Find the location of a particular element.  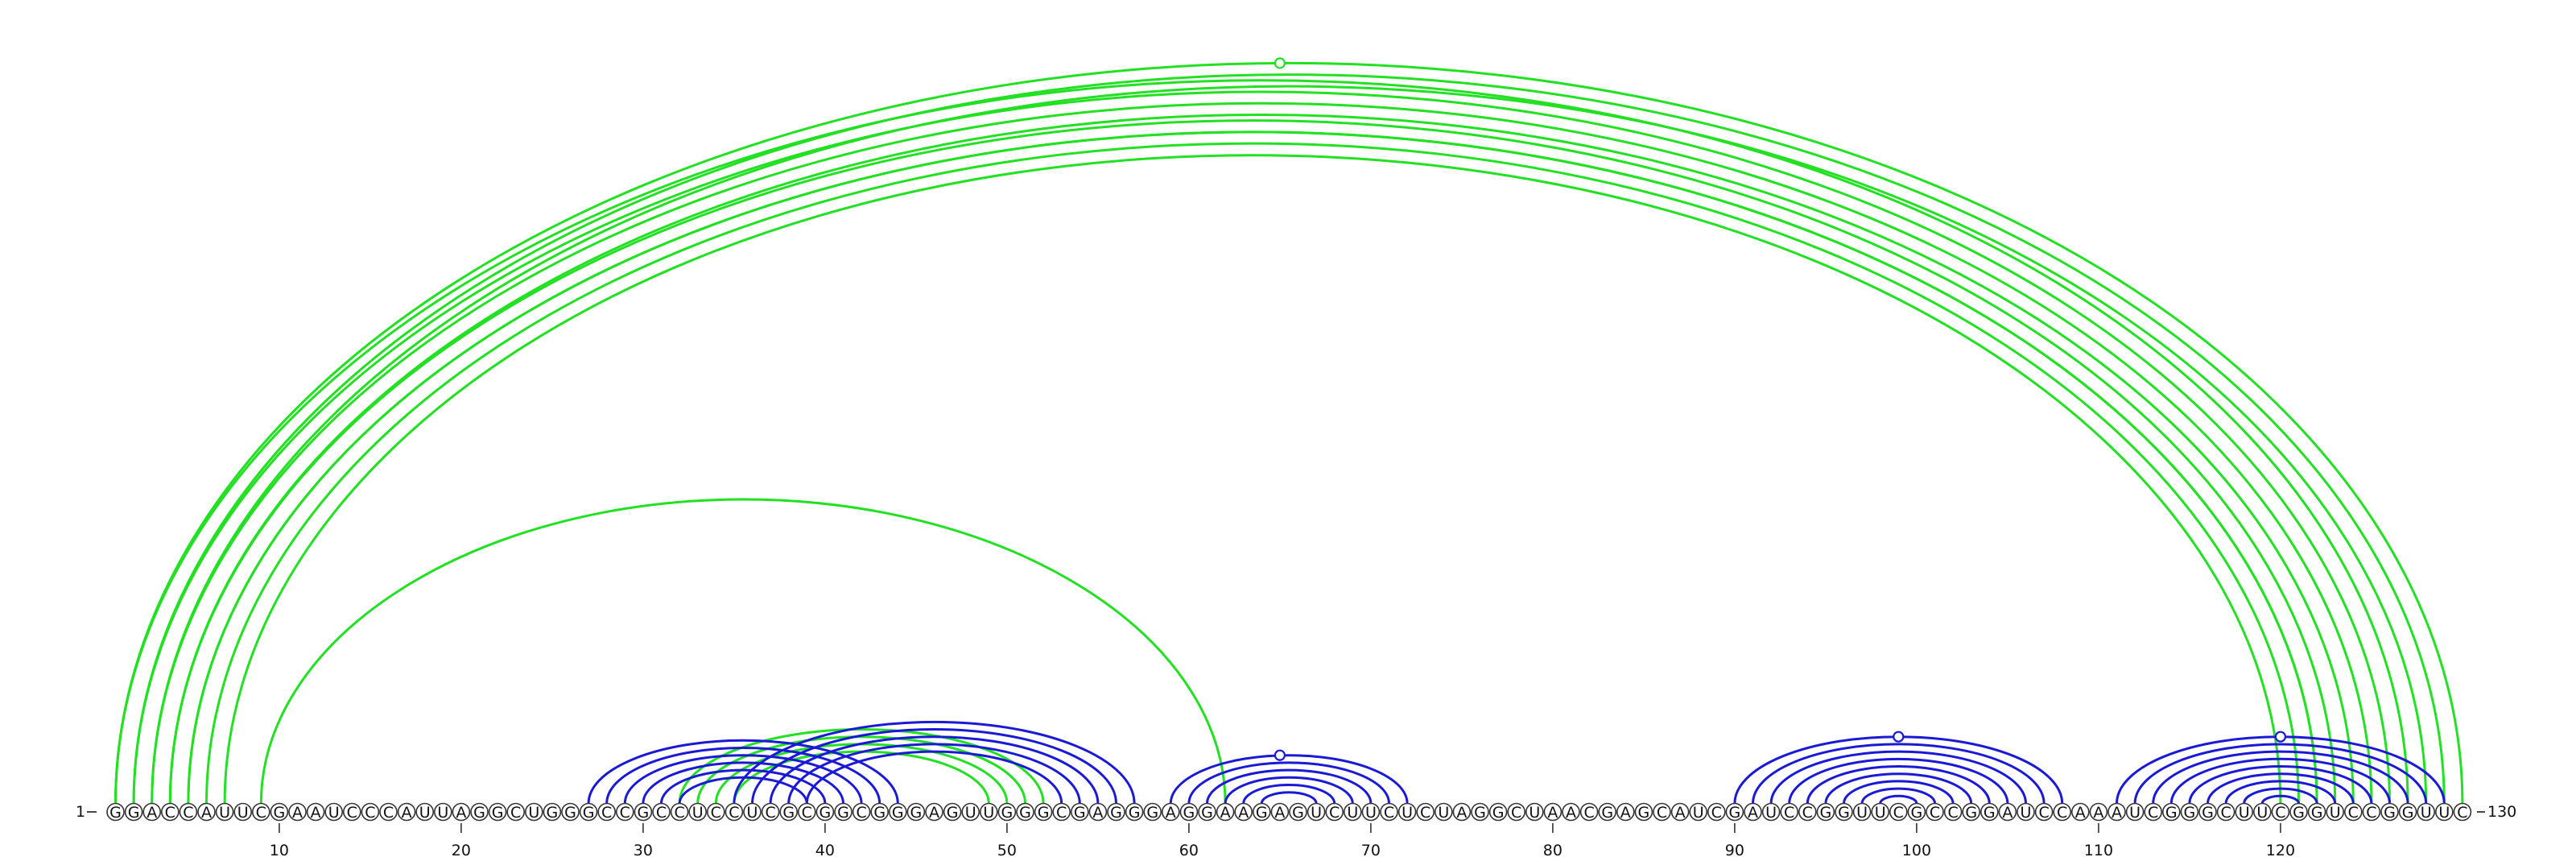

tick-label: 10 is located at coordinates (279, 849).